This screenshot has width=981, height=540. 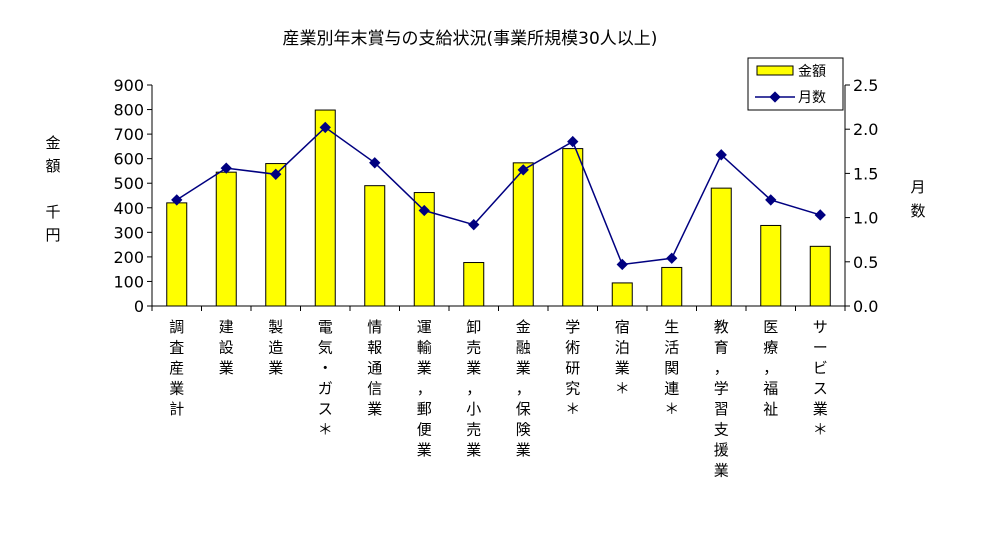 I want to click on chart-title: 産業別年末賞与の支給状況(事業所規模30人以上), so click(x=470, y=39).